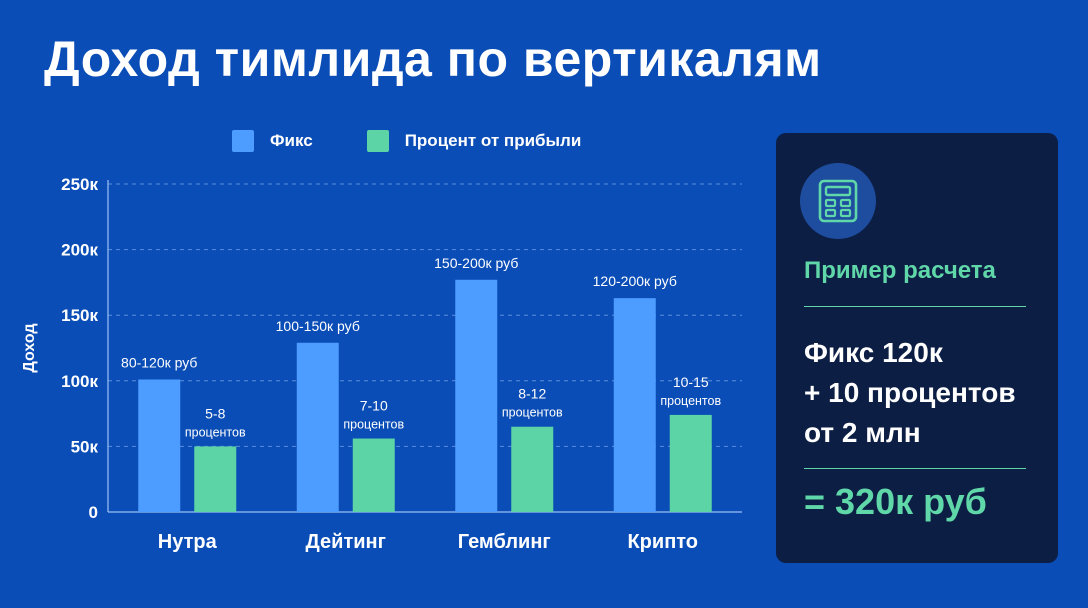 The width and height of the screenshot is (1088, 608). What do you see at coordinates (79, 184) in the screenshot?
I see `y-tick-label: 250к` at bounding box center [79, 184].